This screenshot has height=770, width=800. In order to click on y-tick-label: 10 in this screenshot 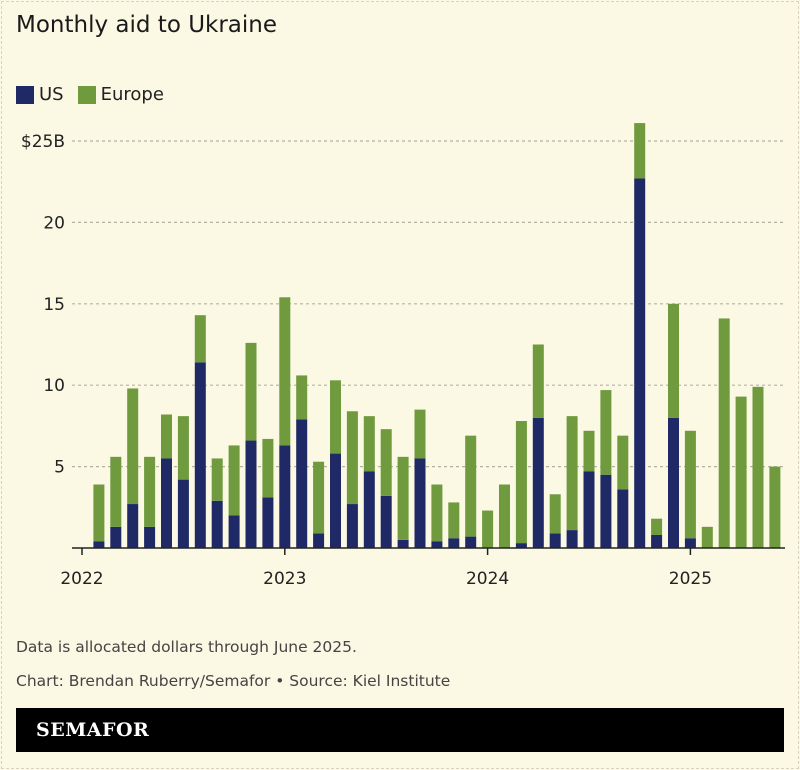, I will do `click(54, 386)`.